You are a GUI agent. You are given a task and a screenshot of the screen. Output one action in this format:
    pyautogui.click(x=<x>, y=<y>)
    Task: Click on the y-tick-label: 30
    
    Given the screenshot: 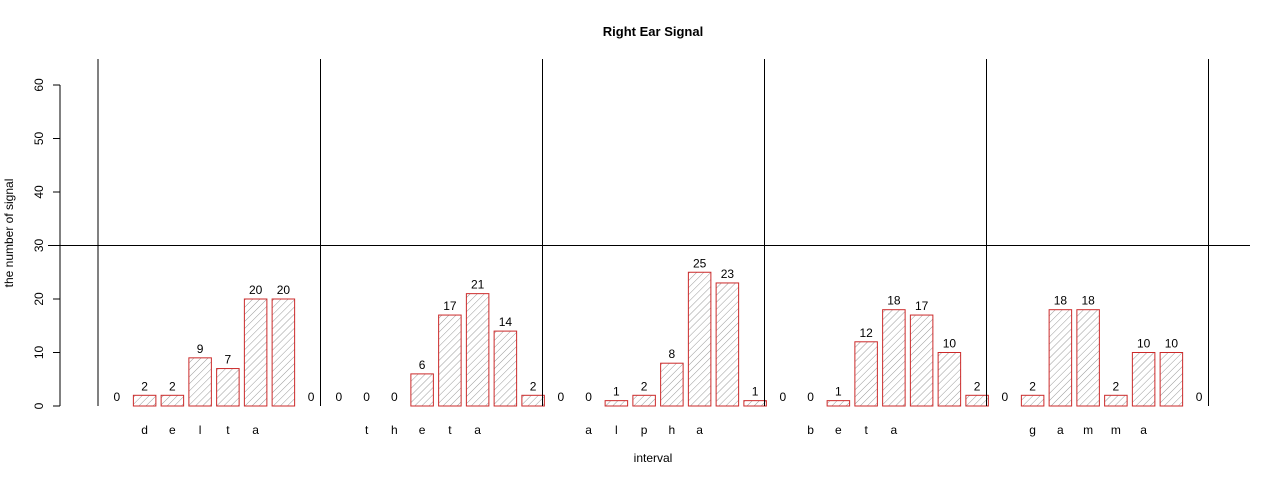 What is the action you would take?
    pyautogui.click(x=39, y=246)
    